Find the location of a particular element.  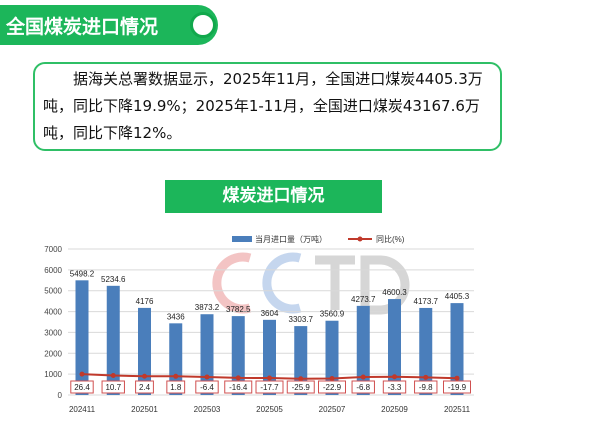

yoy-value-label: -6.4 is located at coordinates (207, 387).